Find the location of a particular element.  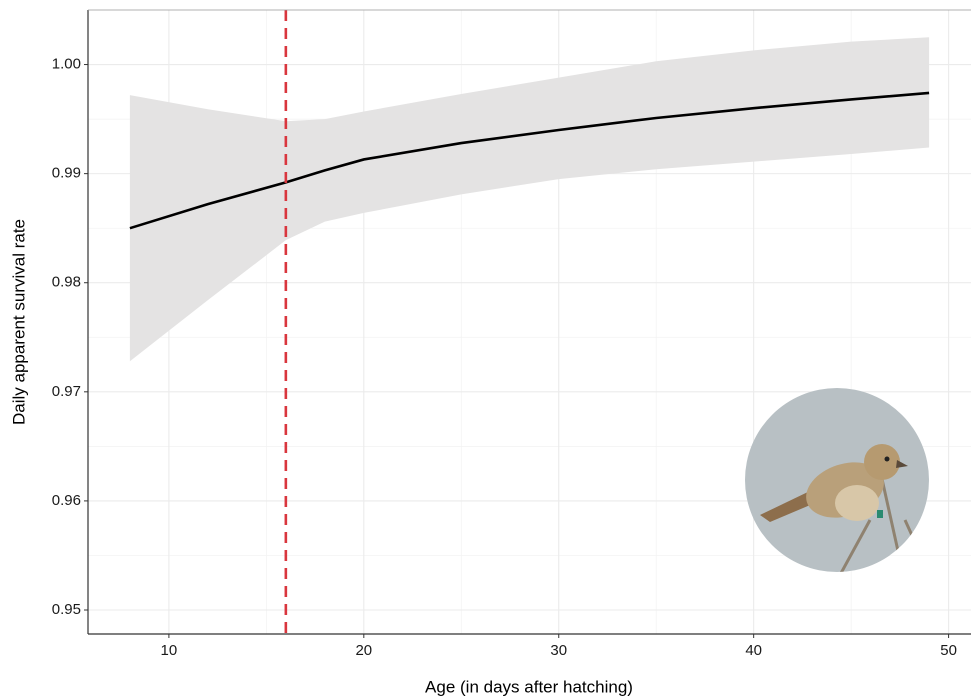

y-tick-label: 1.00 is located at coordinates (66, 64).